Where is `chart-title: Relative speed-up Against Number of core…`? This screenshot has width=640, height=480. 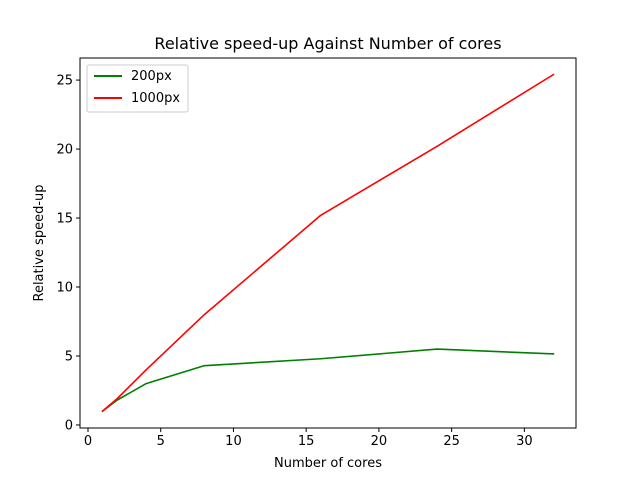 chart-title: Relative speed-up Against Number of core… is located at coordinates (327, 43).